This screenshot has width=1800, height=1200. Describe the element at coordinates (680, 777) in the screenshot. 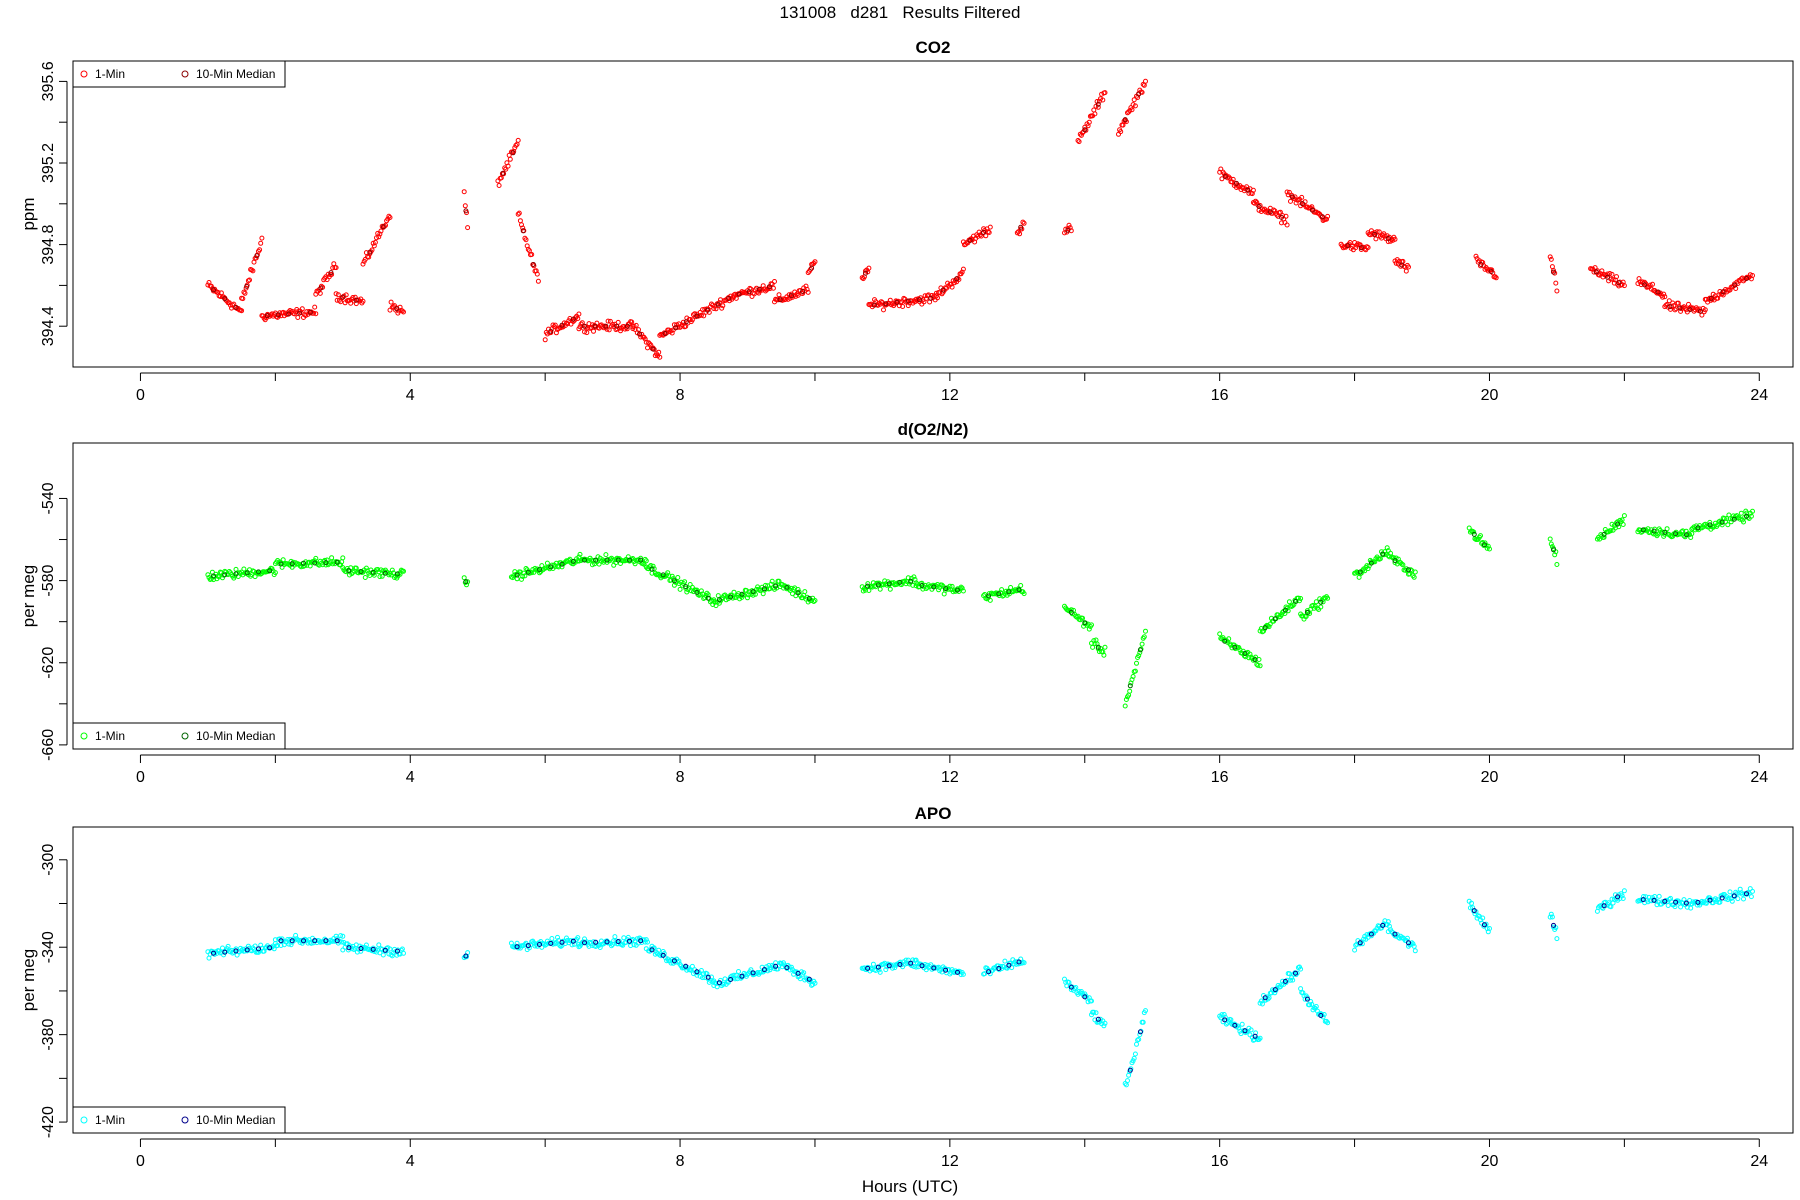

I see `x-tick-label: 8` at that location.